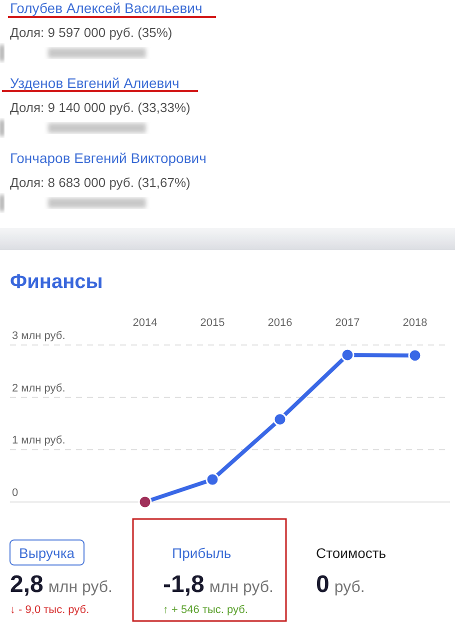 This screenshot has height=627, width=455. Describe the element at coordinates (100, 182) in the screenshot. I see `text: Доля: 8 683 000 руб. (31,67%)` at that location.